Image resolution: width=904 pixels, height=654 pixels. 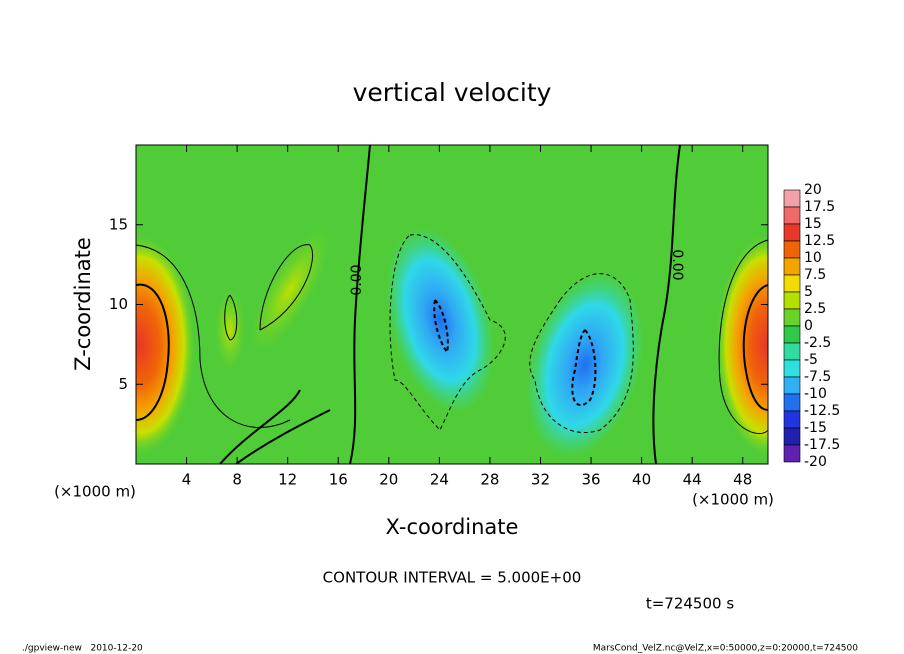 What do you see at coordinates (641, 480) in the screenshot?
I see `x-tick-label: 40` at bounding box center [641, 480].